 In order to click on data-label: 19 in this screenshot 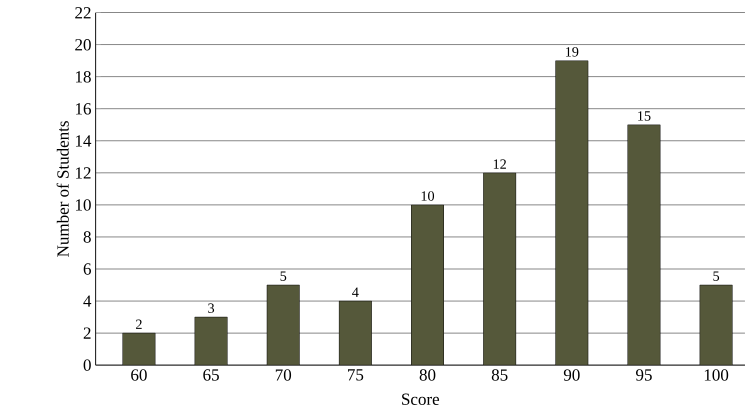, I will do `click(572, 52)`.